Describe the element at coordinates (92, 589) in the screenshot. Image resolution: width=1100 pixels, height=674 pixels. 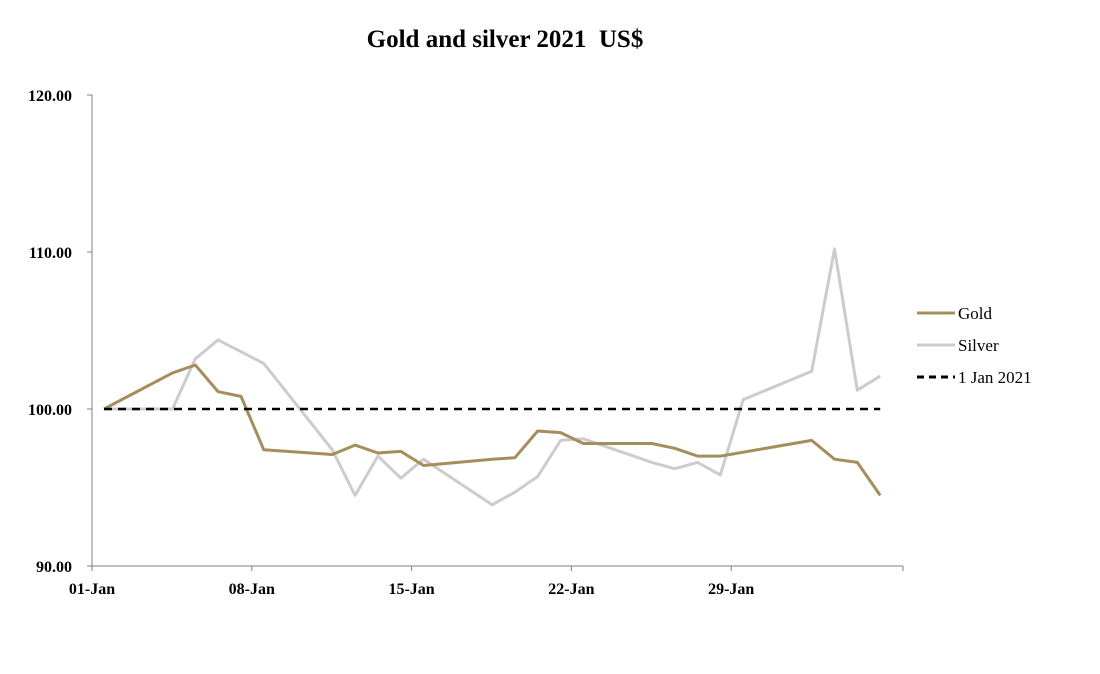
I see `x-tick-label: 01-Jan` at that location.